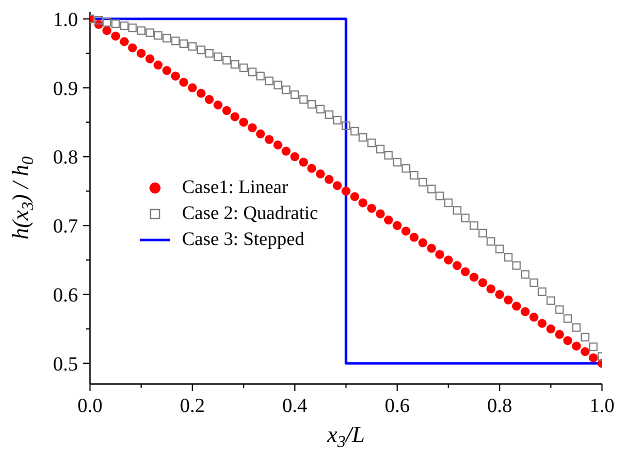  Describe the element at coordinates (192, 406) in the screenshot. I see `x-tick-label: 0.2` at that location.